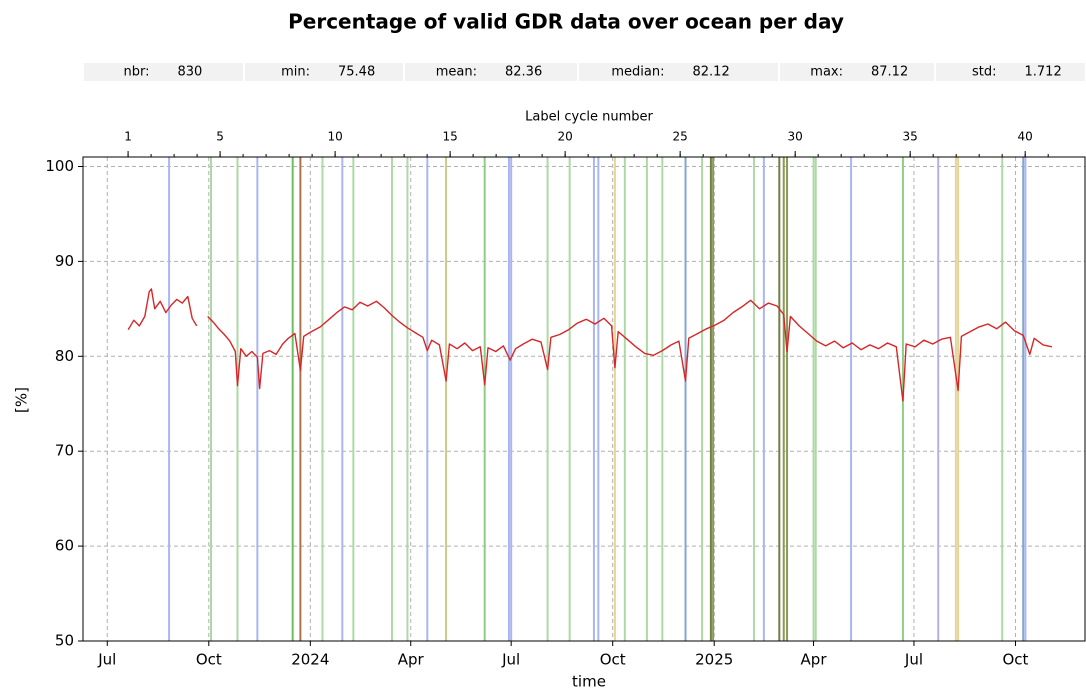 The width and height of the screenshot is (1086, 690). What do you see at coordinates (889, 72) in the screenshot?
I see `stats-value: 87.12` at bounding box center [889, 72].